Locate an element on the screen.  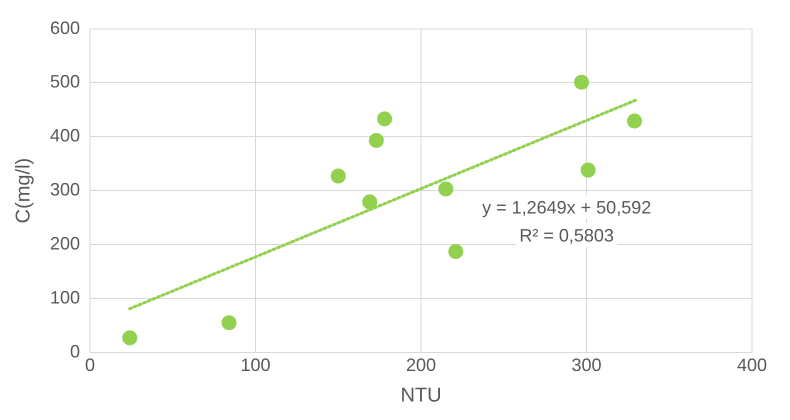
x-tick-label: 200 is located at coordinates (421, 365).